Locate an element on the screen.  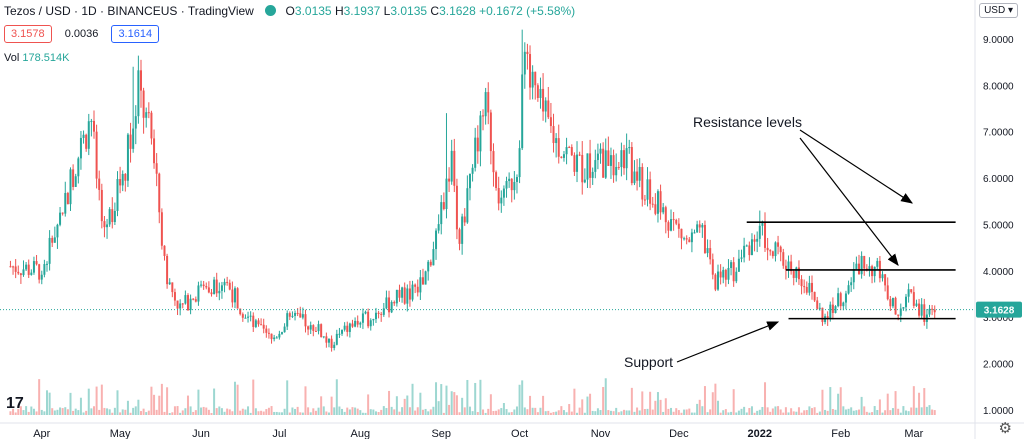
volume-label: Vol is located at coordinates (12, 58).